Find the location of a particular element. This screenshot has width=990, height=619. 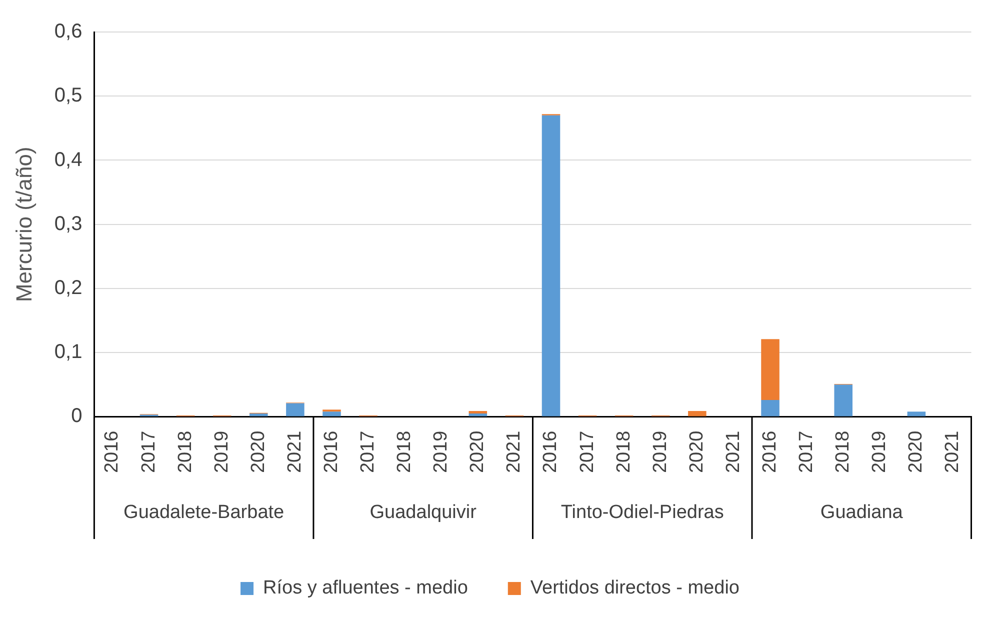

text: Guadalquivir is located at coordinates (424, 513).